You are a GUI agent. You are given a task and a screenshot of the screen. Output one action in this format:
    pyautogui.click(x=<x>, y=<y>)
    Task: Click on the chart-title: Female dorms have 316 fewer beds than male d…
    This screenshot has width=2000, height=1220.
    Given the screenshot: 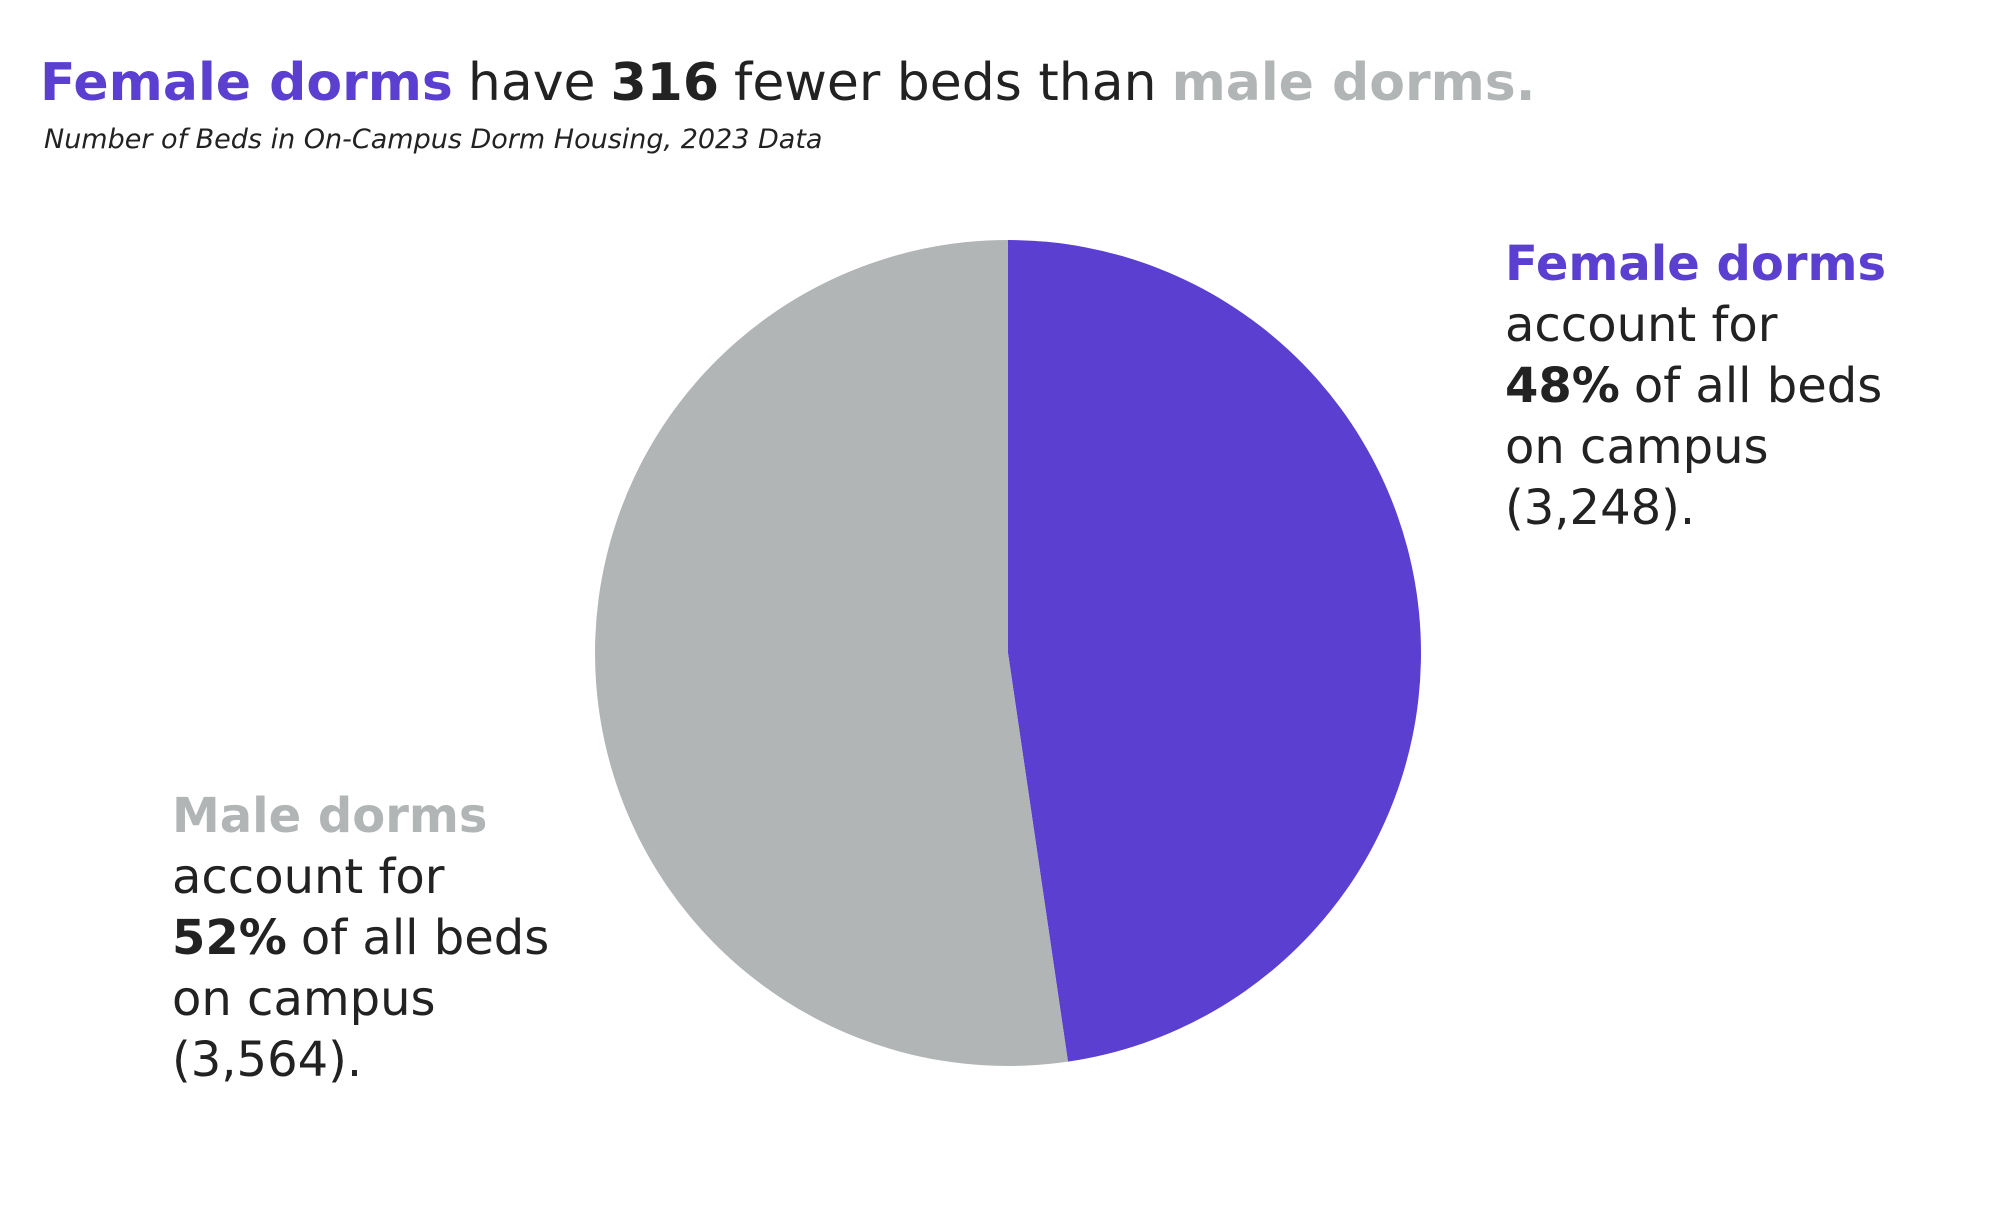 What is the action you would take?
    pyautogui.click(x=788, y=83)
    